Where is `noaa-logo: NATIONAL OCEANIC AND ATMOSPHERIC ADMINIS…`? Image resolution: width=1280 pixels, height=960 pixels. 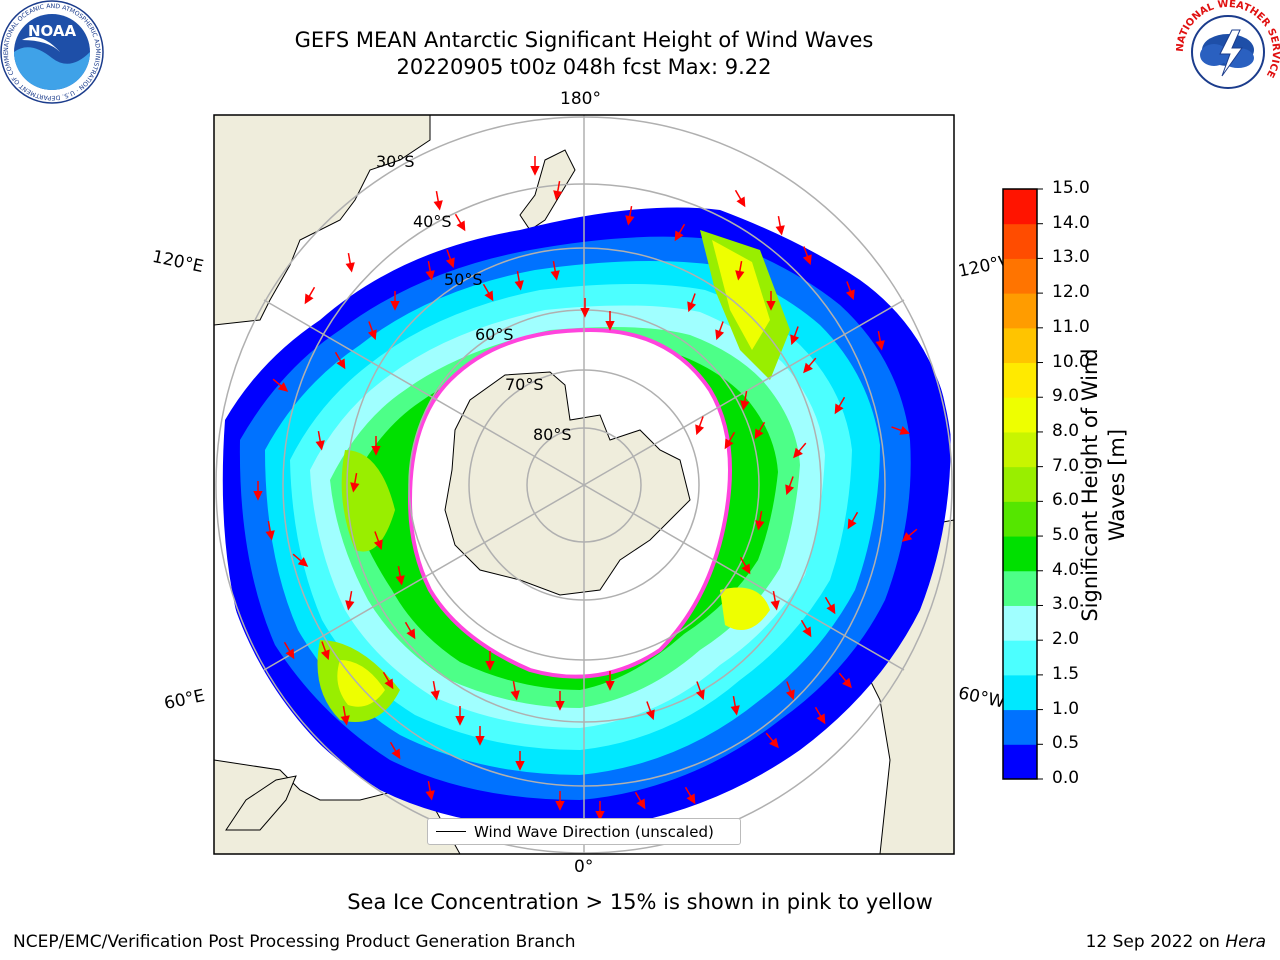
noaa-logo: NATIONAL OCEANIC AND ATMOSPHERIC ADMINIS… is located at coordinates (52, 52).